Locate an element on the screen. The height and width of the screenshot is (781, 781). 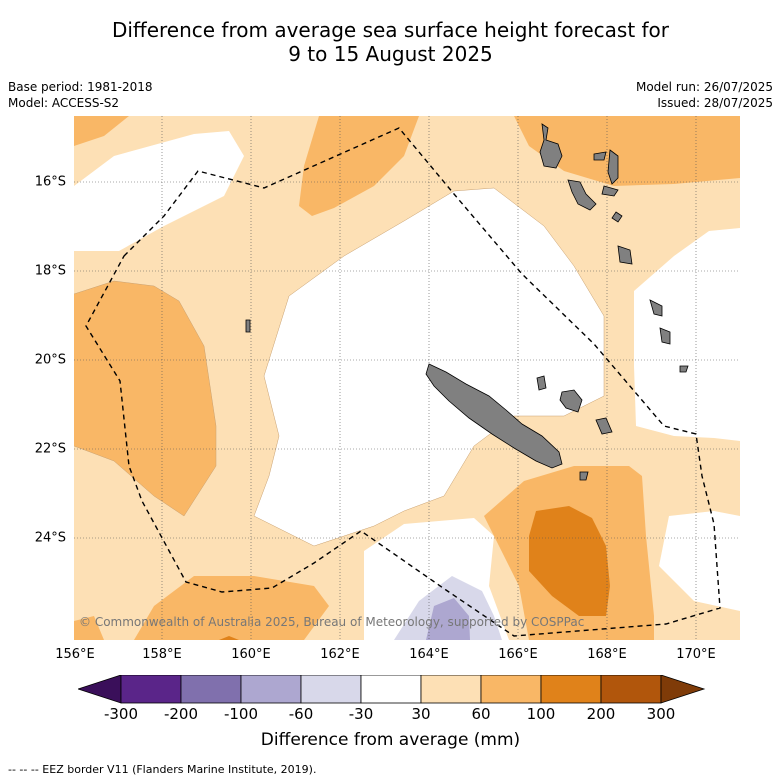
y-tick-label: 16°S is located at coordinates (50, 182).